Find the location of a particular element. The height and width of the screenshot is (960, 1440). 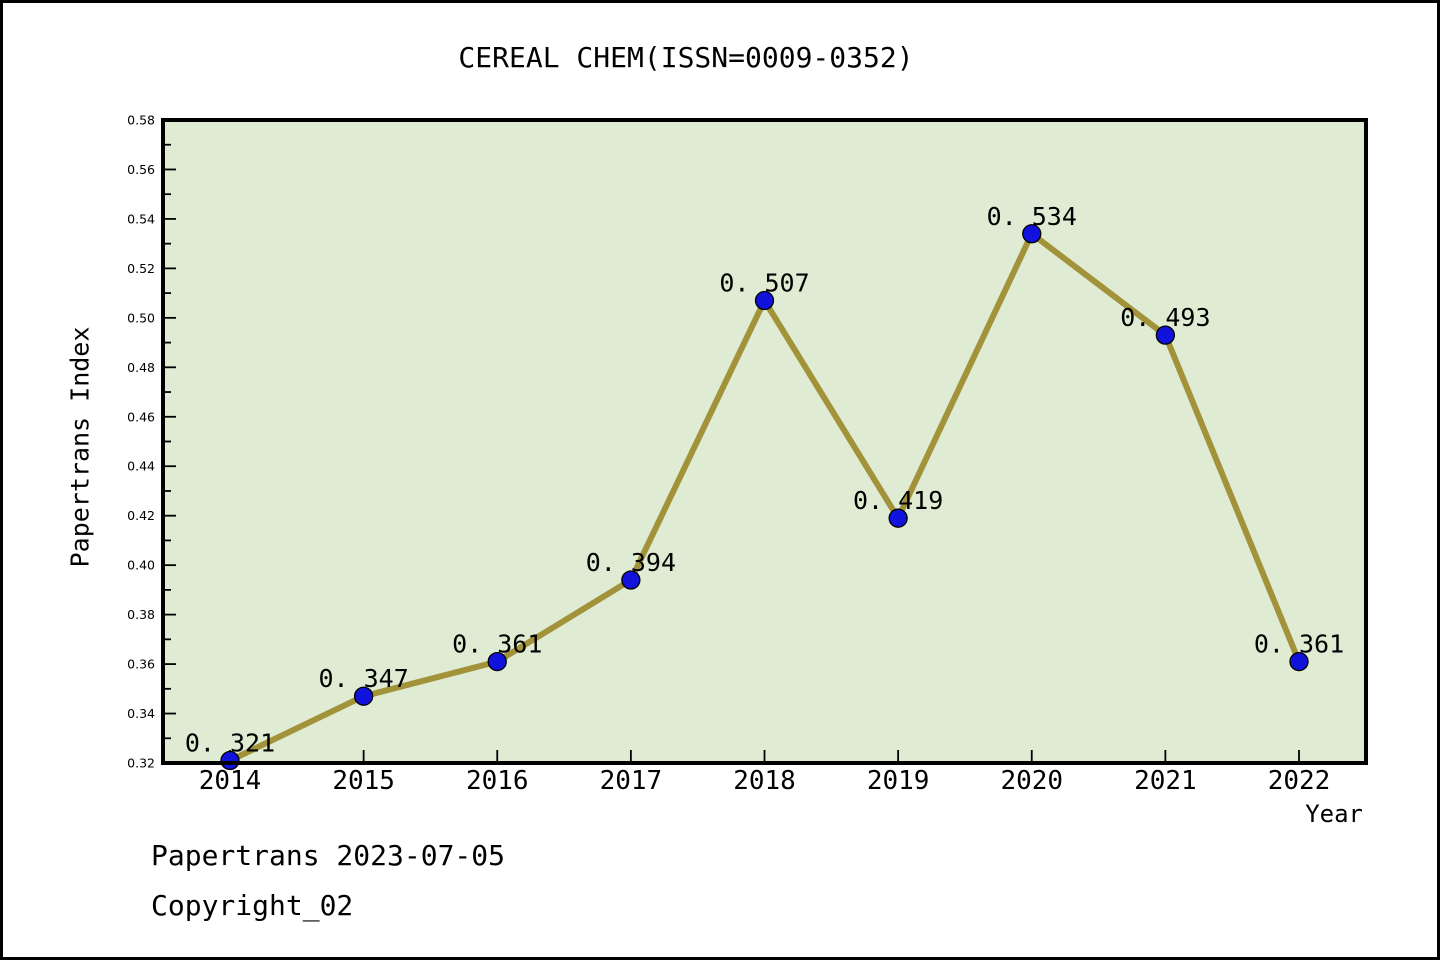

y-tick-label: 0.50 is located at coordinates (141, 317).